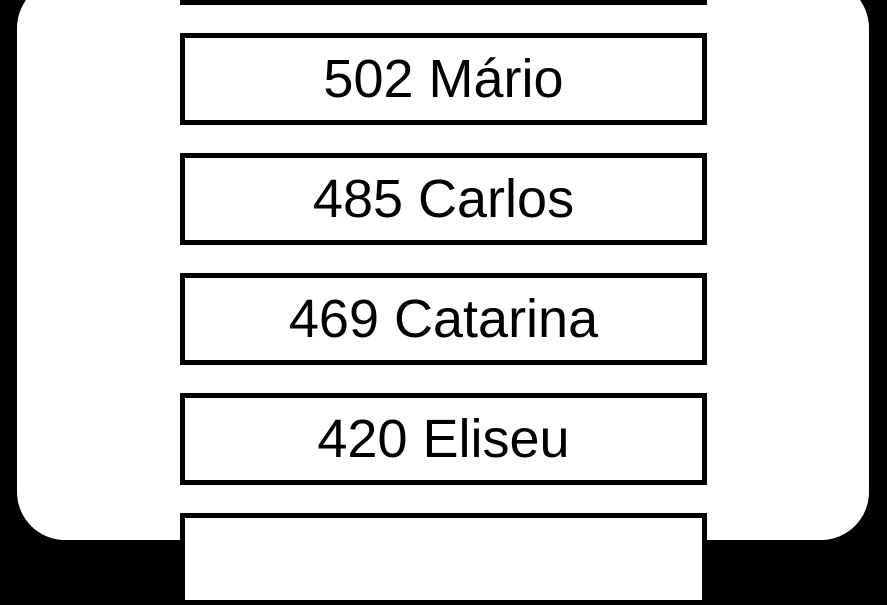 This screenshot has height=605, width=887. Describe the element at coordinates (443, 2) in the screenshot. I see `leaderboard-entry-partial-top` at that location.